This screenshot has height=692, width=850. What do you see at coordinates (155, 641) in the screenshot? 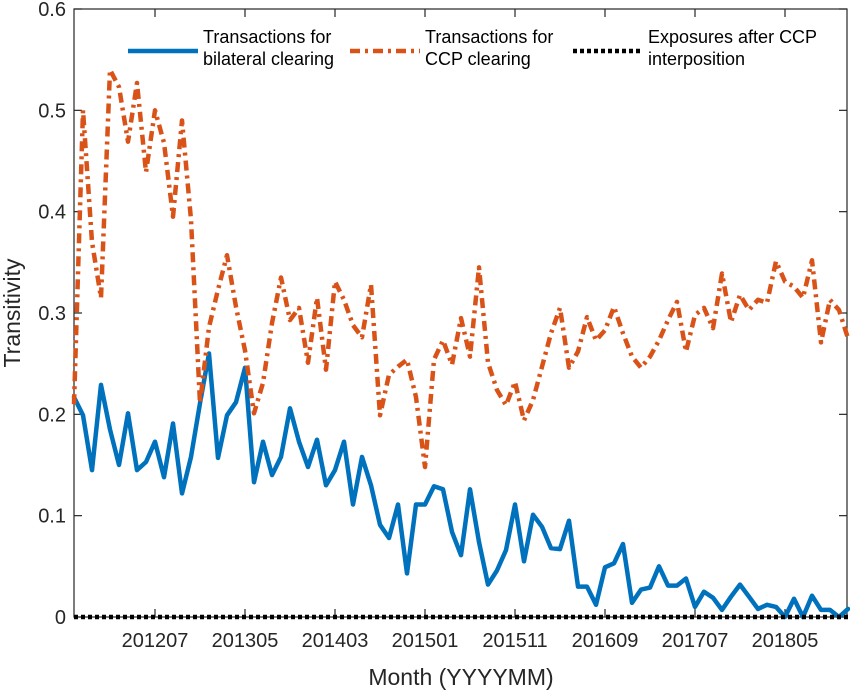
I see `x-tick-label: 201207` at bounding box center [155, 641].